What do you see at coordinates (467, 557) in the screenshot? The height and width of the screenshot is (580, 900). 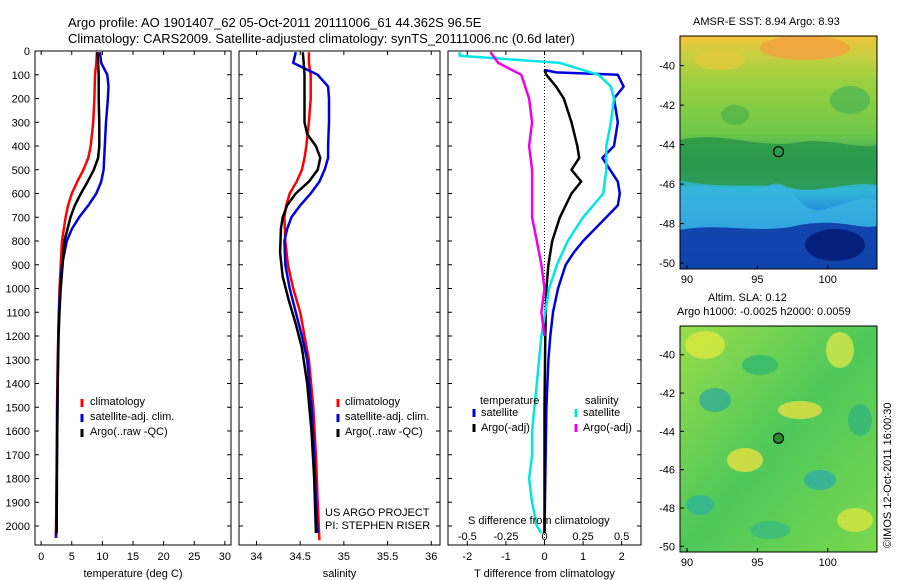 I see `x-tick-label: -2` at bounding box center [467, 557].